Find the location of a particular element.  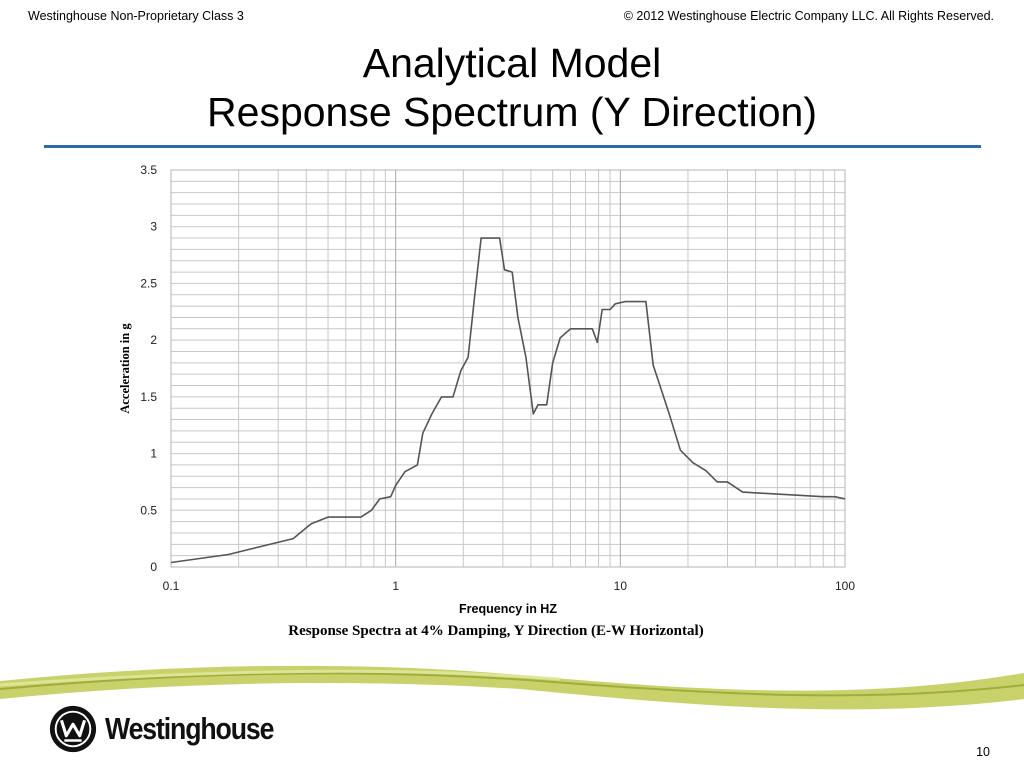

y-tick-label: 0.5 is located at coordinates (148, 510).